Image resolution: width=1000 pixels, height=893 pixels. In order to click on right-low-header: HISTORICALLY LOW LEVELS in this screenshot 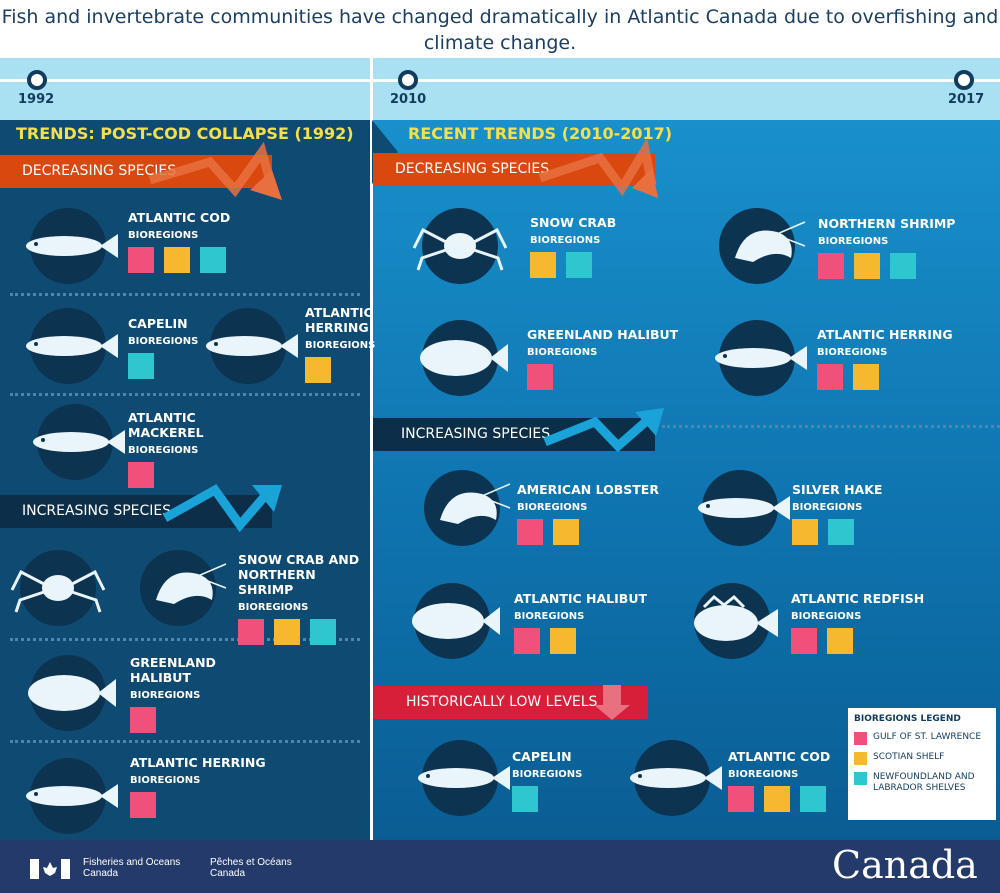, I will do `click(510, 702)`.